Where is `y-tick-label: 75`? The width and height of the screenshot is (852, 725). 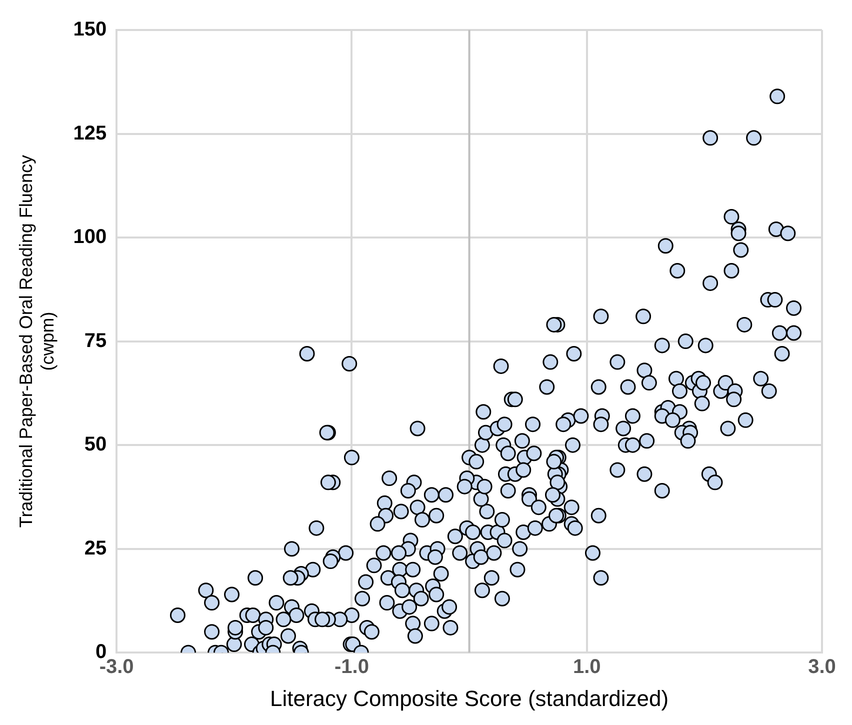 y-tick-label: 75 is located at coordinates (95, 341).